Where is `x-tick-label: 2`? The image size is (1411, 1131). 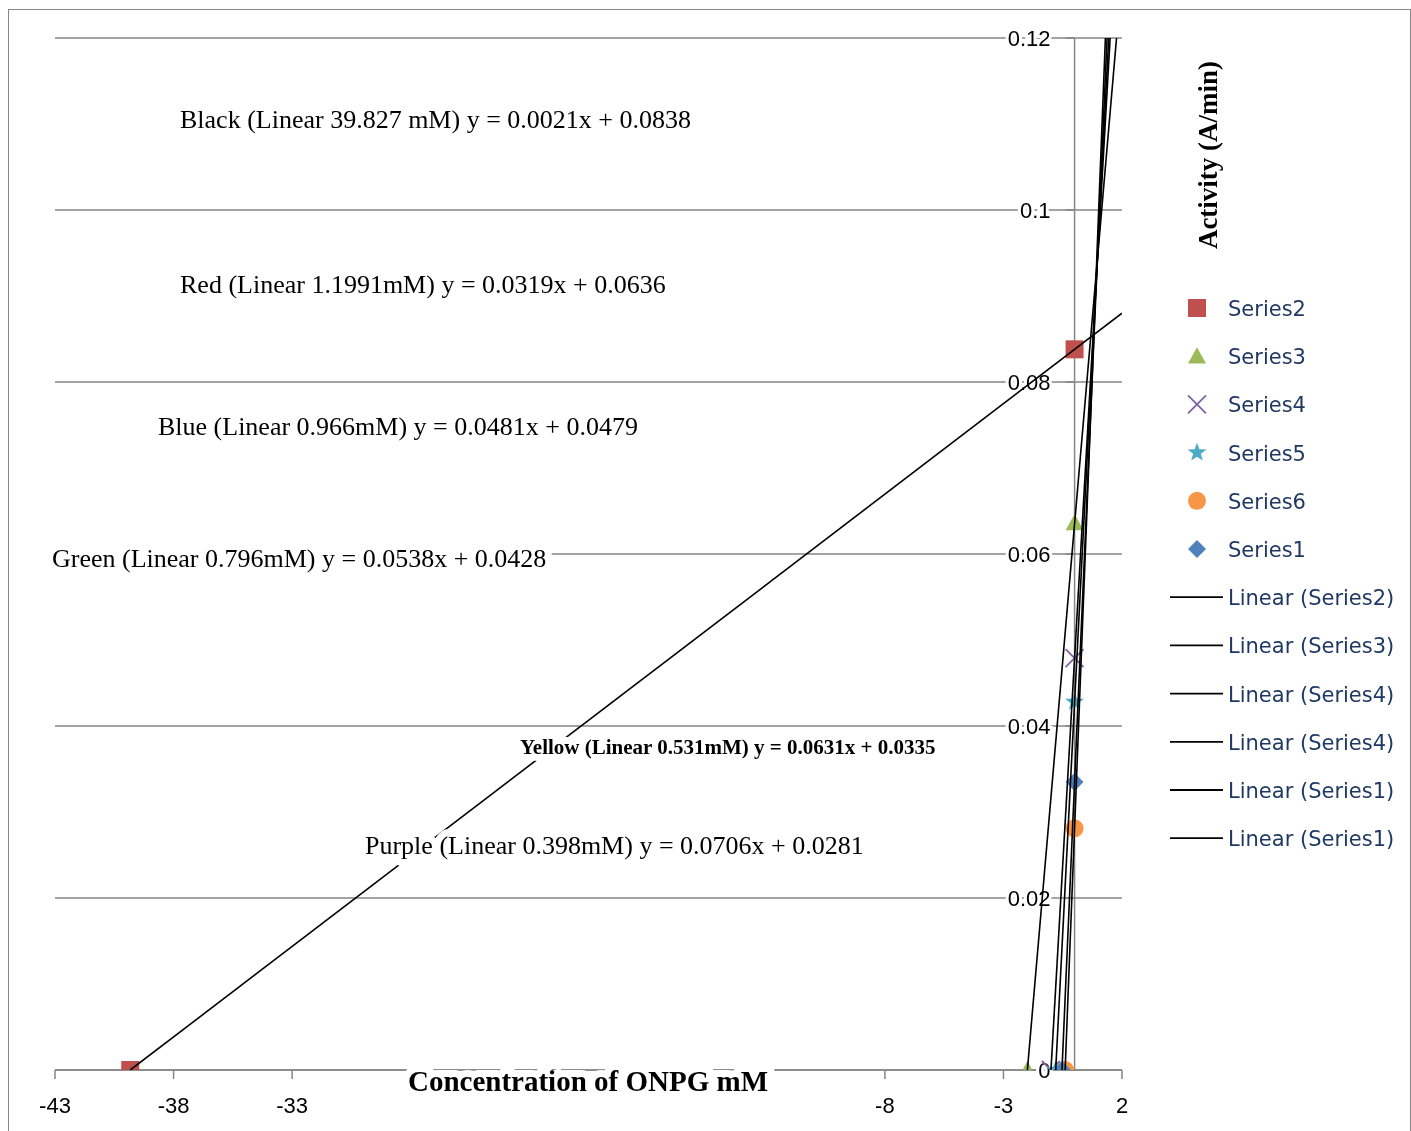 x-tick-label: 2 is located at coordinates (1122, 1105).